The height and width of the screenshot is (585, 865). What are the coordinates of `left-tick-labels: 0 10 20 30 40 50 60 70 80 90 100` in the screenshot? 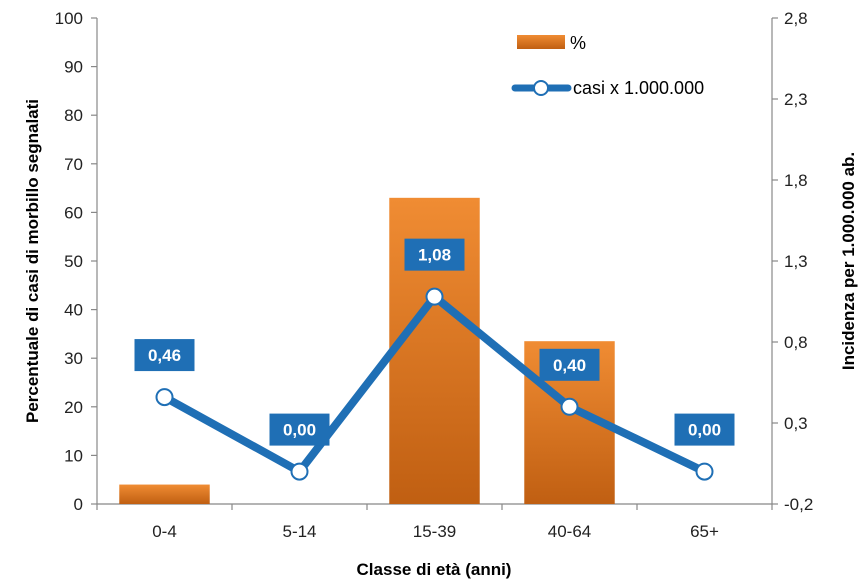 It's located at (76, 261).